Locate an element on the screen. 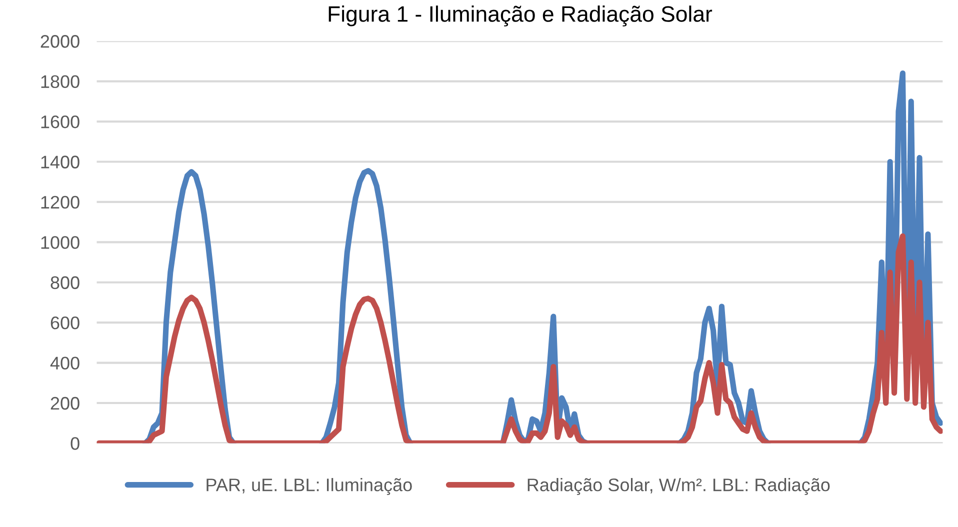  y-tick-label: 1400 is located at coordinates (60, 162).